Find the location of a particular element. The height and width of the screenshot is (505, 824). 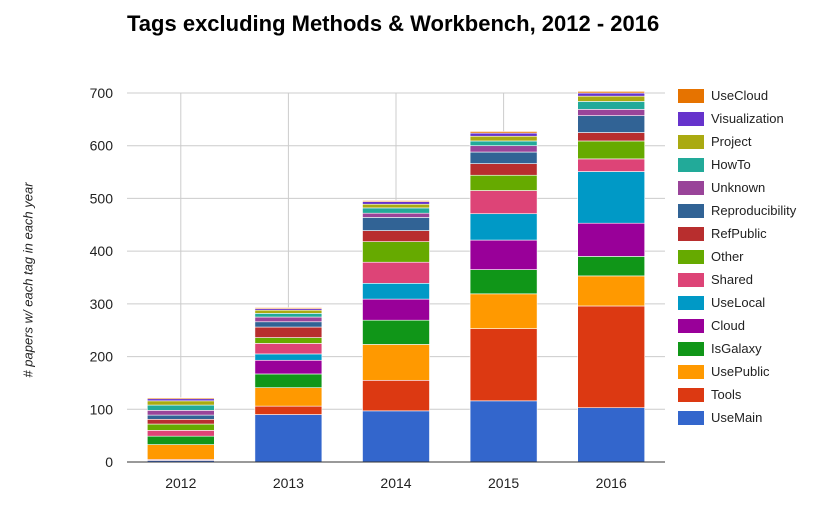

bar-segment-howto-2015 is located at coordinates (503, 143).